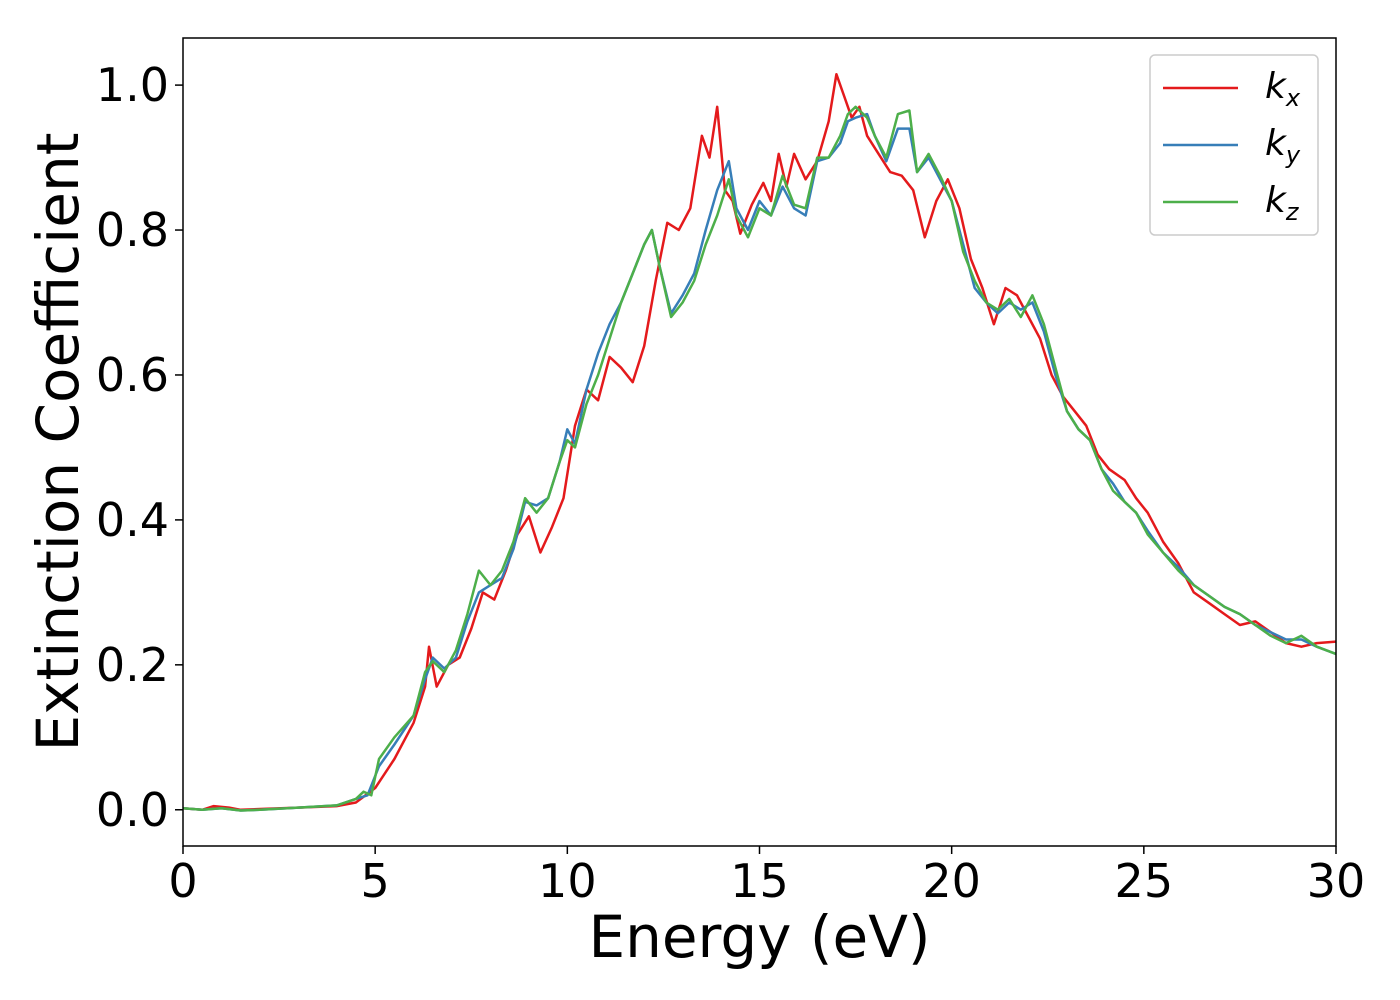  Describe the element at coordinates (567, 881) in the screenshot. I see `x-tick-label: 10` at that location.